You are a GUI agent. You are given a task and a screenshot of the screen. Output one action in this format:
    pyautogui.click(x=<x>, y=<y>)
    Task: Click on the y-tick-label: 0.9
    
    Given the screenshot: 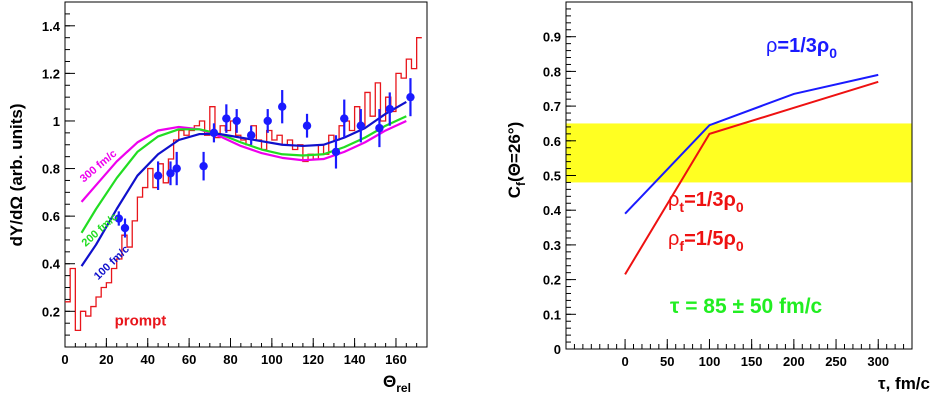 What is the action you would take?
    pyautogui.click(x=552, y=37)
    